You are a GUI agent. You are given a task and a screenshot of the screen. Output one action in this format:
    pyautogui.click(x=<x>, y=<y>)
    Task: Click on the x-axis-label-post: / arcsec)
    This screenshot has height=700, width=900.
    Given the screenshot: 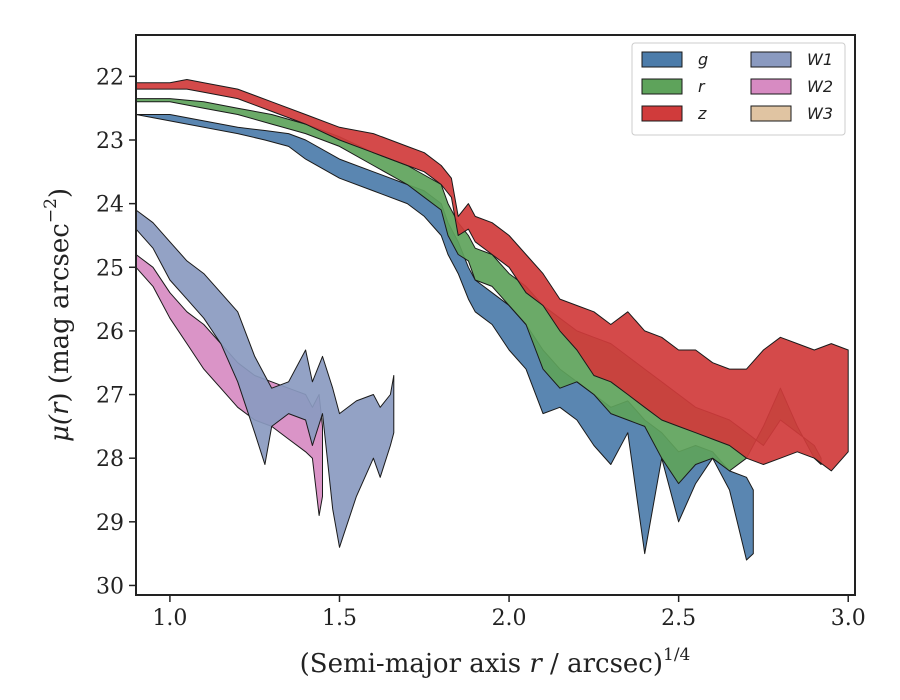 What is the action you would take?
    pyautogui.click(x=602, y=664)
    